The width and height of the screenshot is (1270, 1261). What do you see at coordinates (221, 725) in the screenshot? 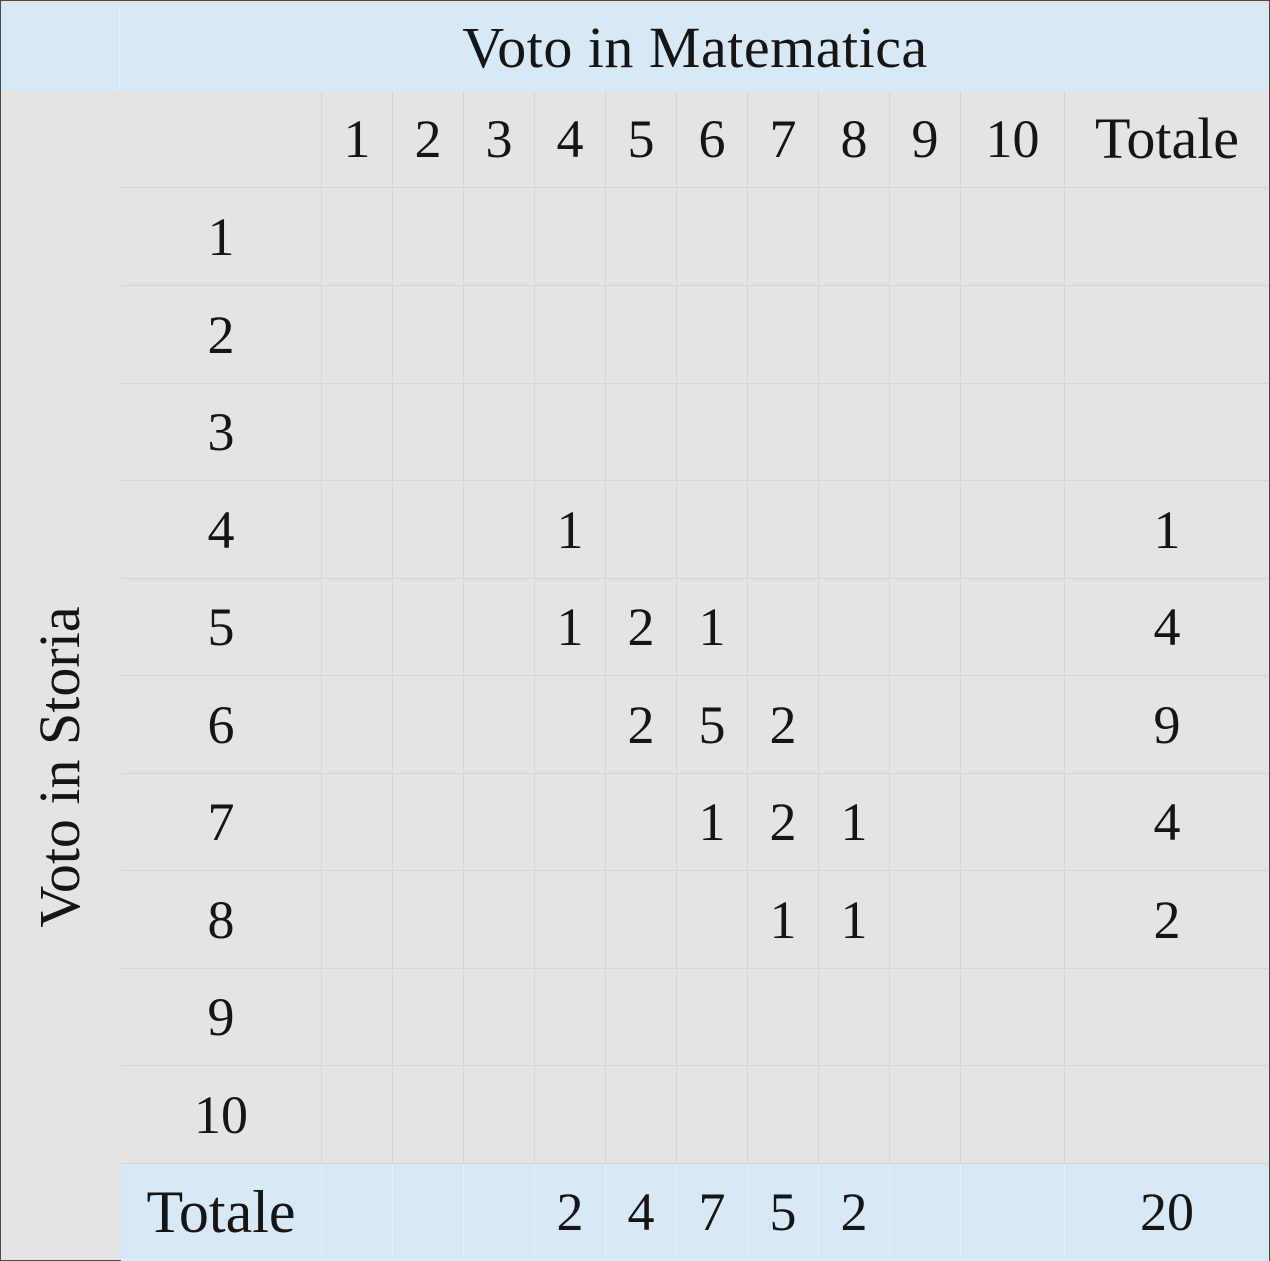
I see `row-header-6: 6` at bounding box center [221, 725].